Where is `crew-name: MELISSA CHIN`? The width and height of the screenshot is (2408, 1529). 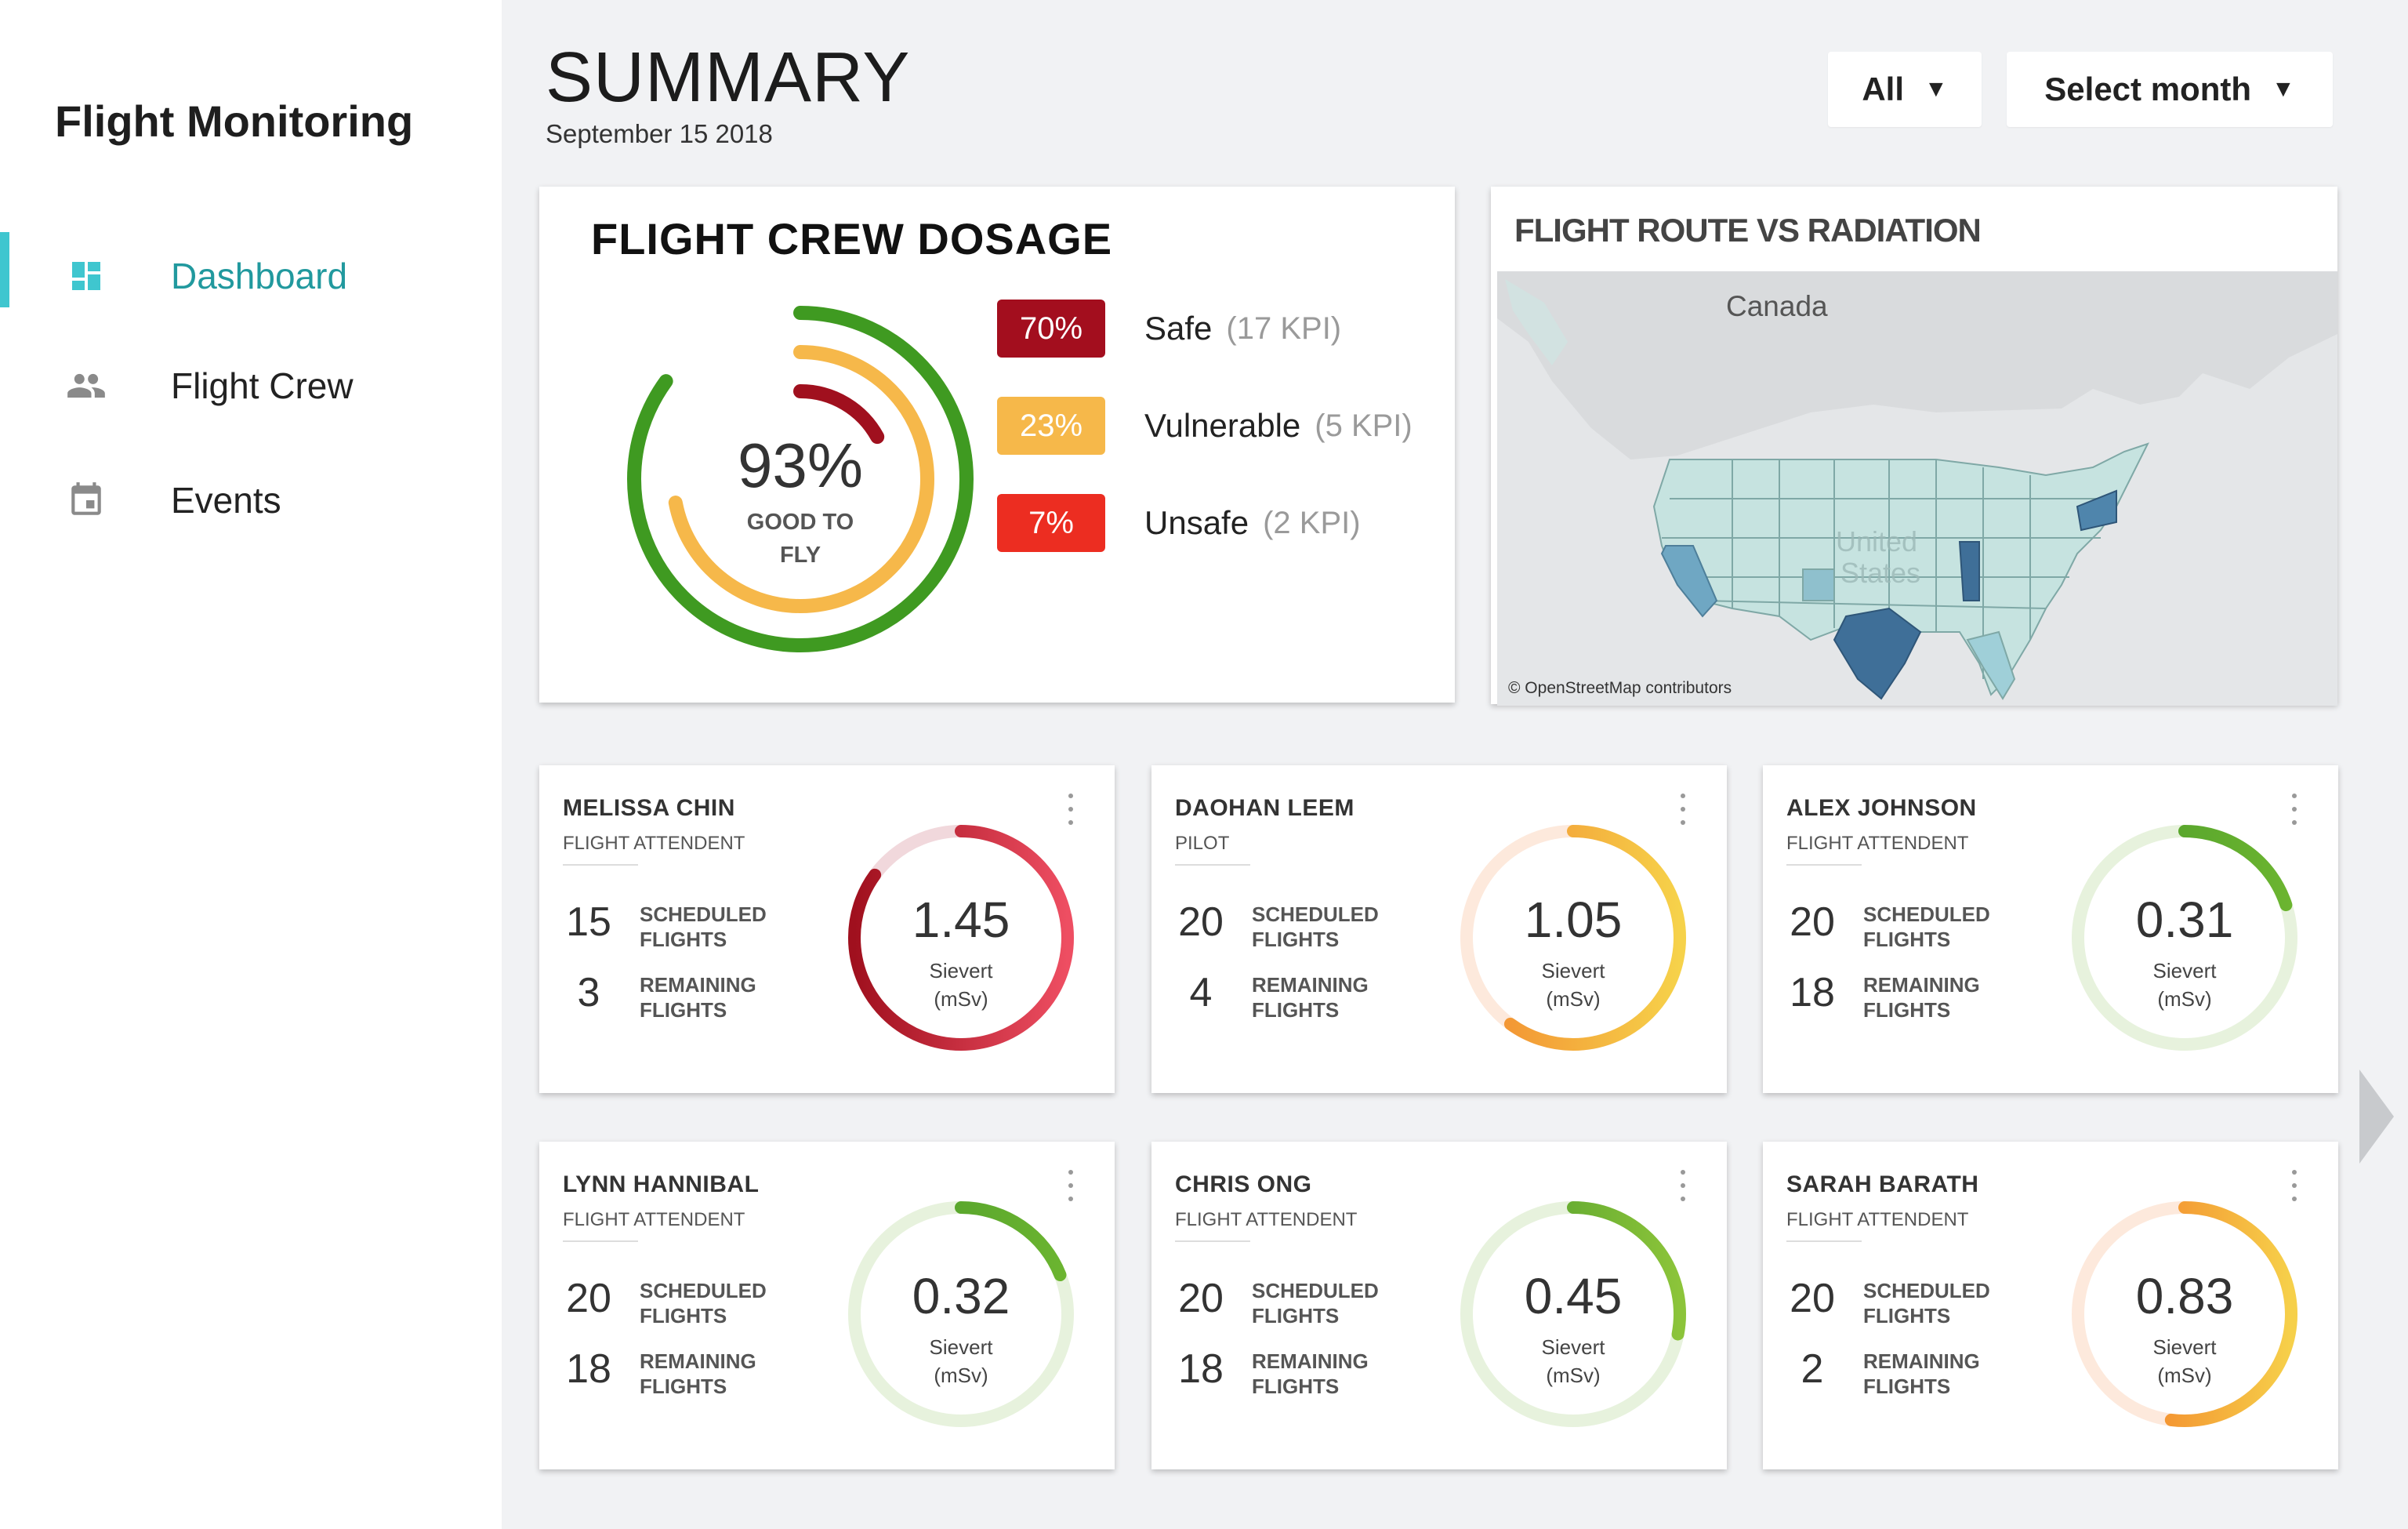
crew-name: MELISSA CHIN is located at coordinates (649, 808).